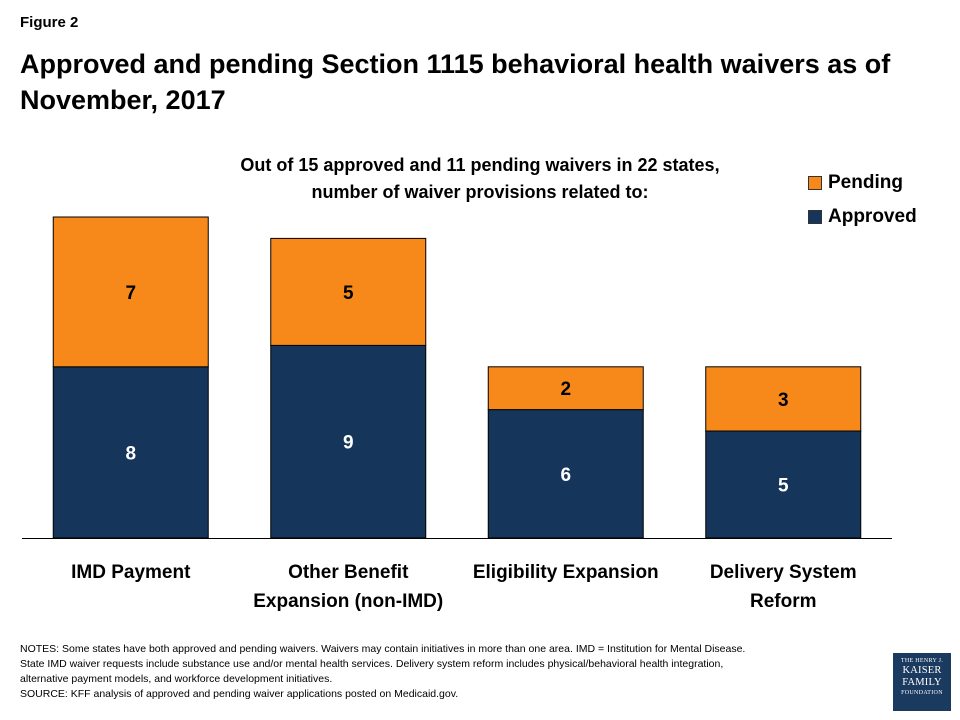  I want to click on logo-line-3: FAMILY, so click(922, 682).